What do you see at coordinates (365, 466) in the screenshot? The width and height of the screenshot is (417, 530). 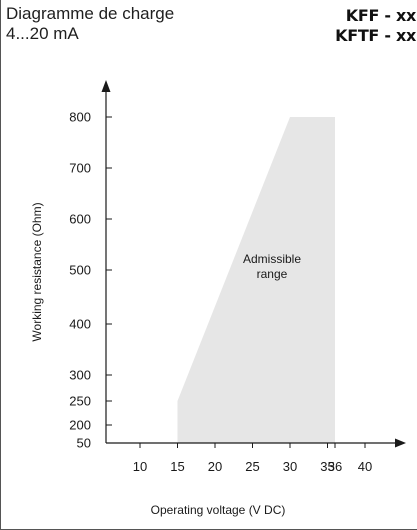 I see `x-tick-label: 40` at bounding box center [365, 466].